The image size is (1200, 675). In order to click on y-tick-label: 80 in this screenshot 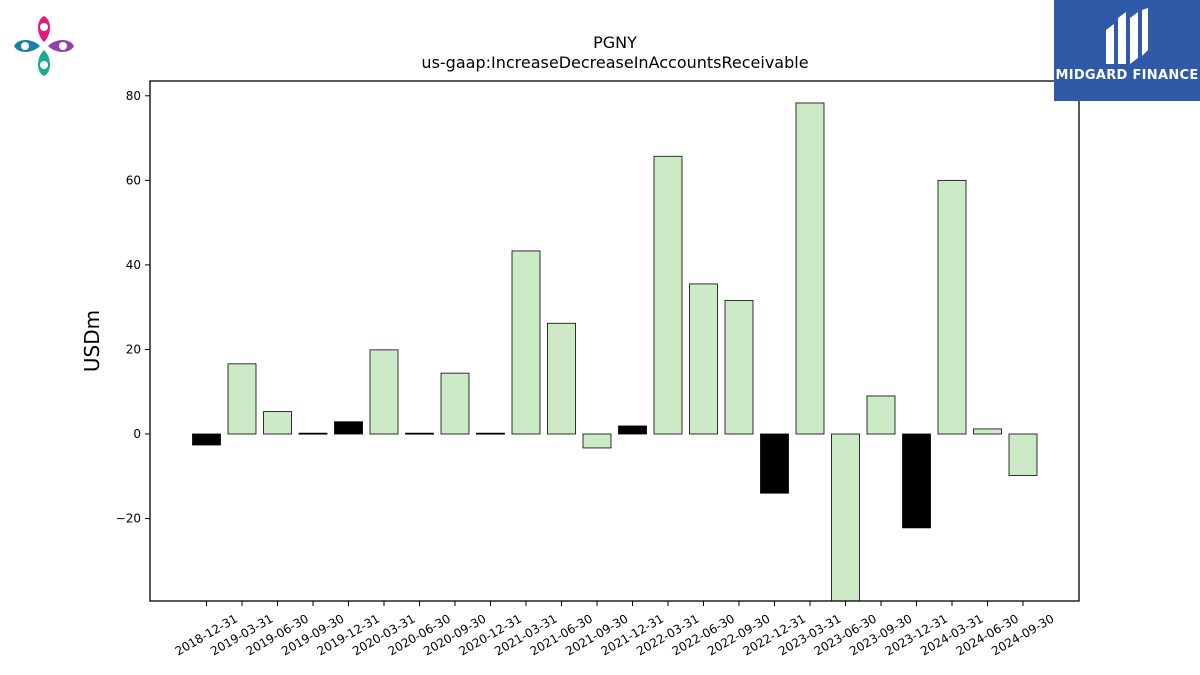, I will do `click(133, 96)`.